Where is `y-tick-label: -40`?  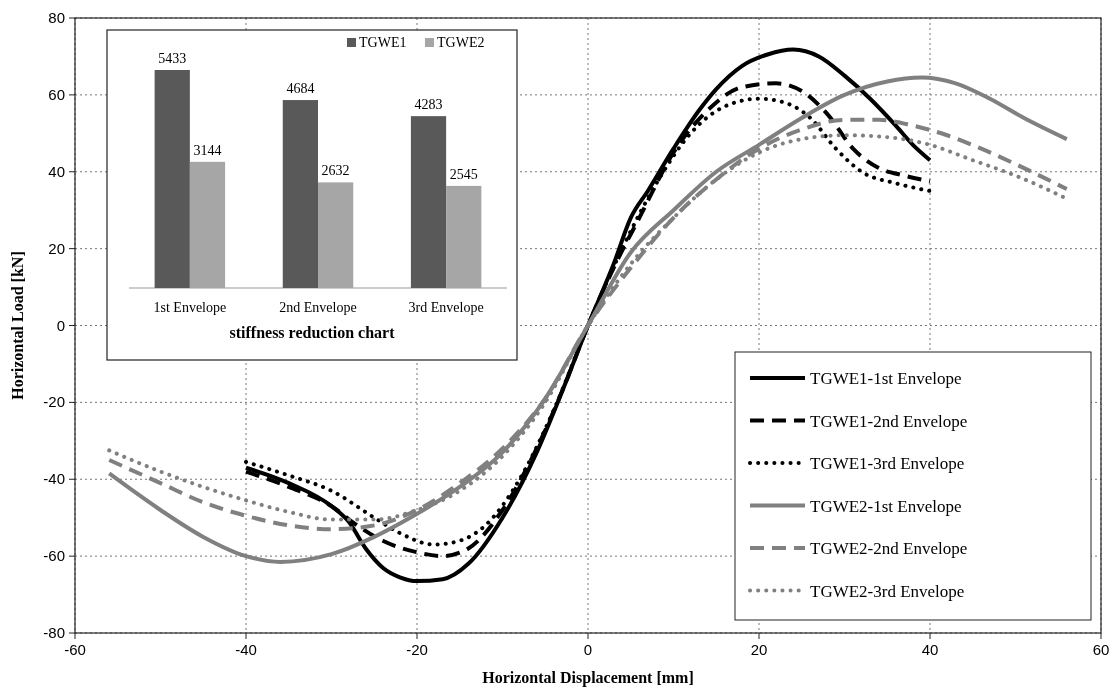
y-tick-label: -40 is located at coordinates (54, 479).